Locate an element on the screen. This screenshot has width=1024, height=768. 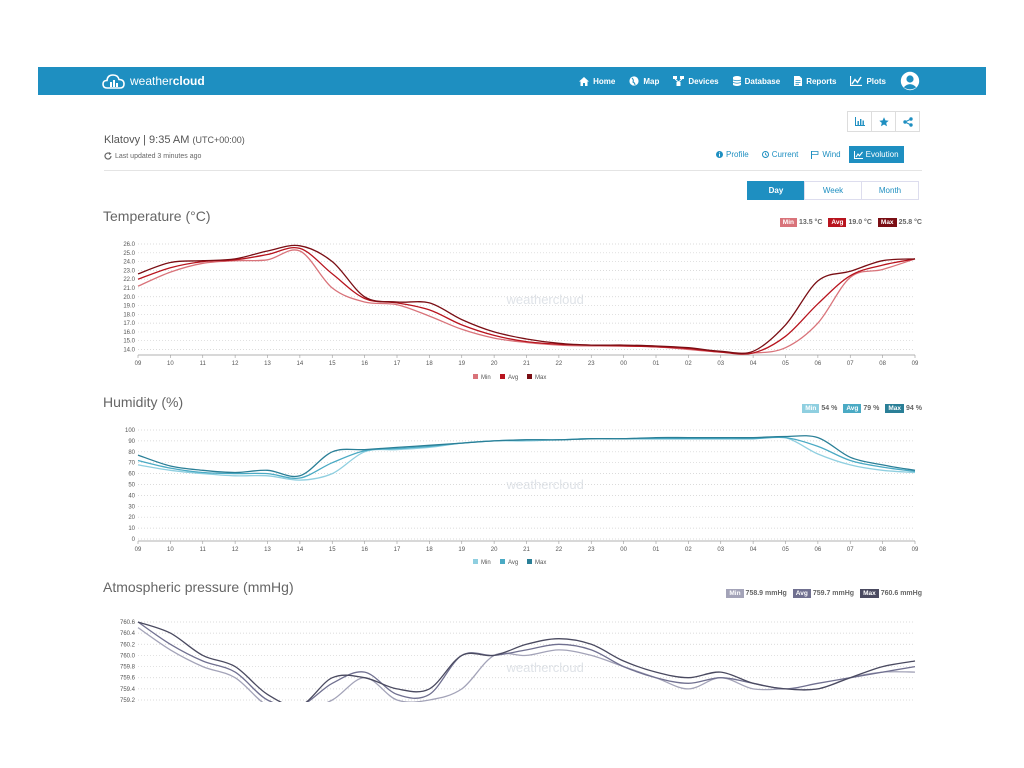
watermark-text: weathercloud is located at coordinates (545, 667).